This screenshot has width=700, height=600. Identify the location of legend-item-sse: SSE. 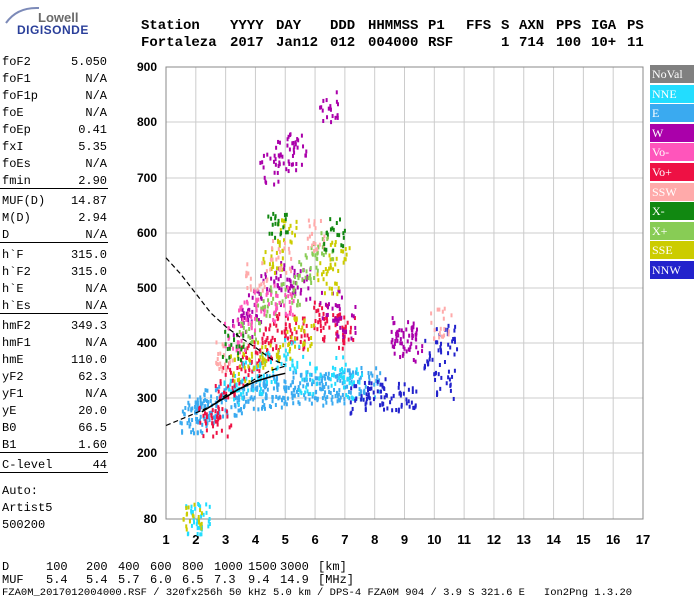
(672, 250).